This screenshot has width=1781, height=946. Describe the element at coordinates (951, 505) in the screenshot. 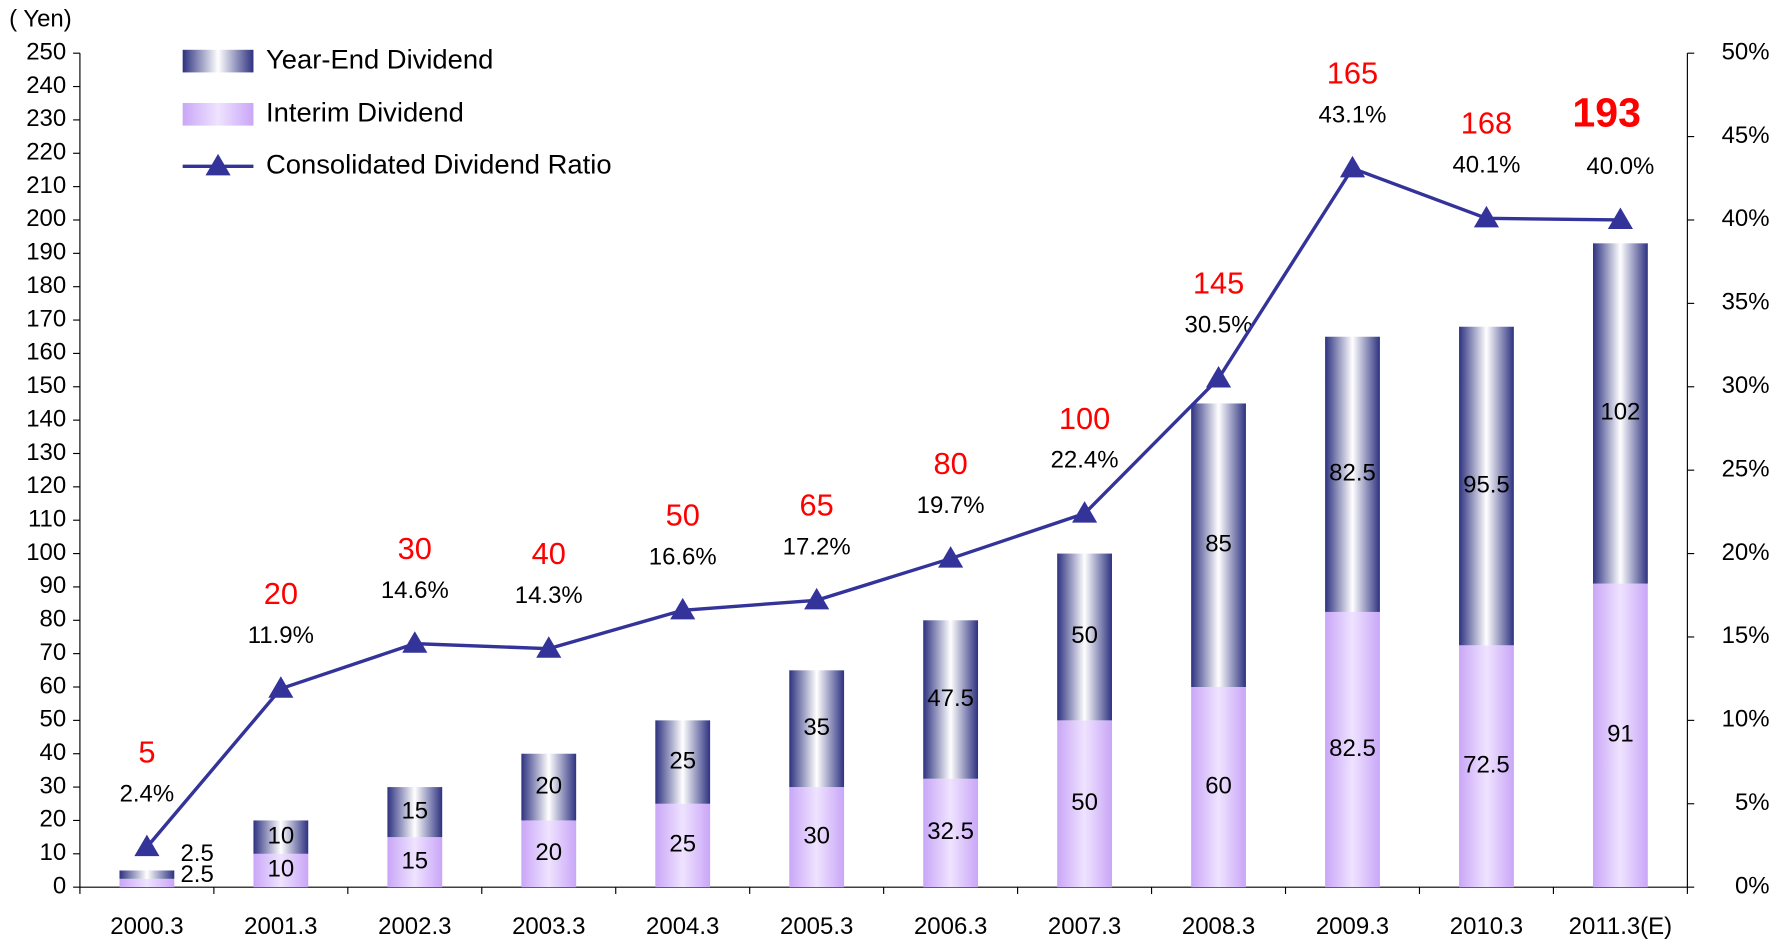

I see `ratio-label: 19.7%` at that location.